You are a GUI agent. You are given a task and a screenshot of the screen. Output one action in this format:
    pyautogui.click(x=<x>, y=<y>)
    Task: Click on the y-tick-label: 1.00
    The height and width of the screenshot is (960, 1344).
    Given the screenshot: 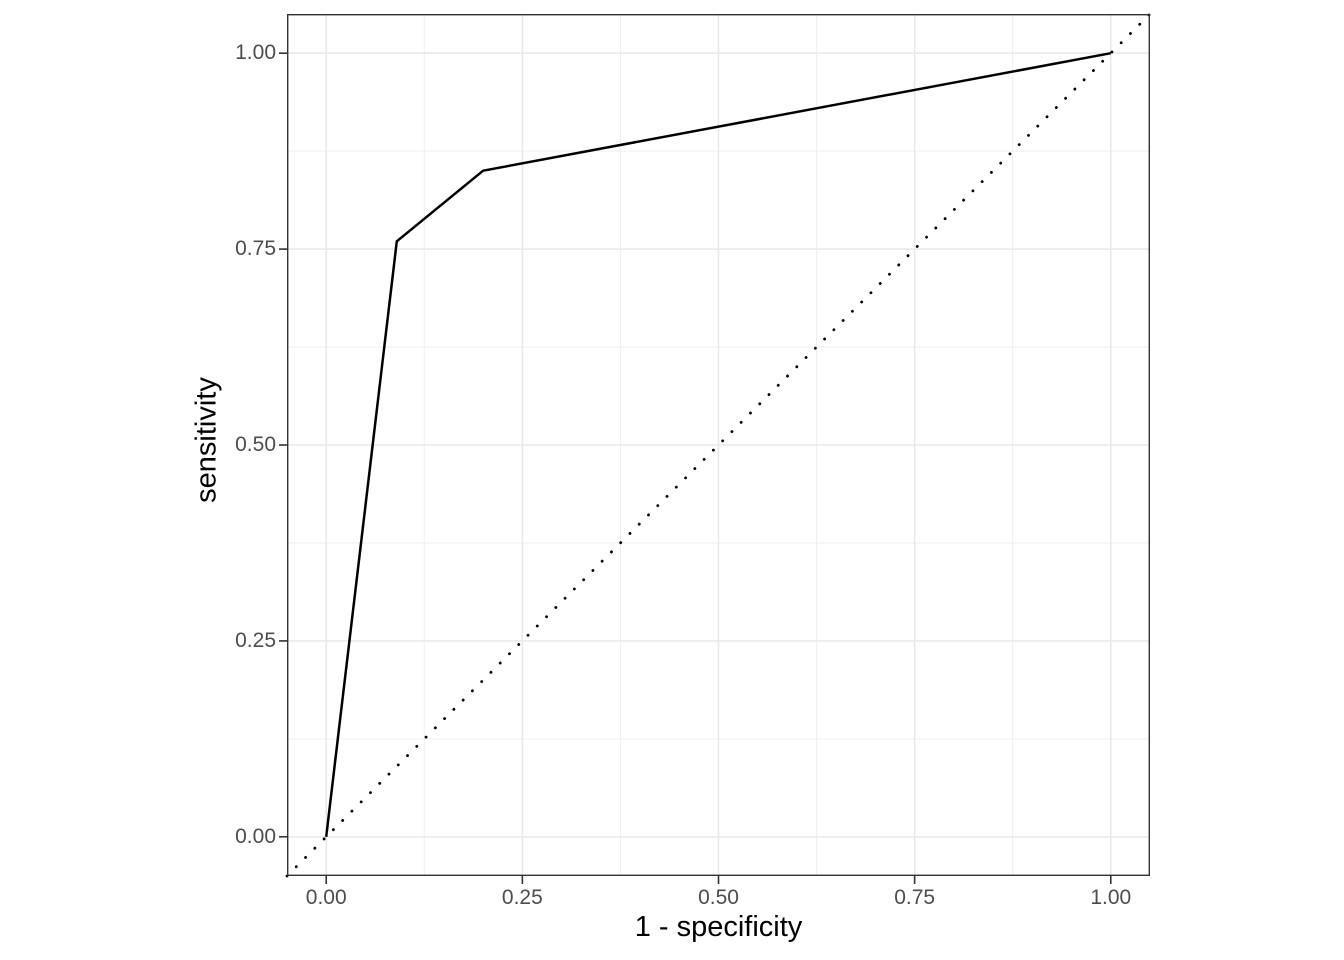 What is the action you would take?
    pyautogui.click(x=255, y=53)
    